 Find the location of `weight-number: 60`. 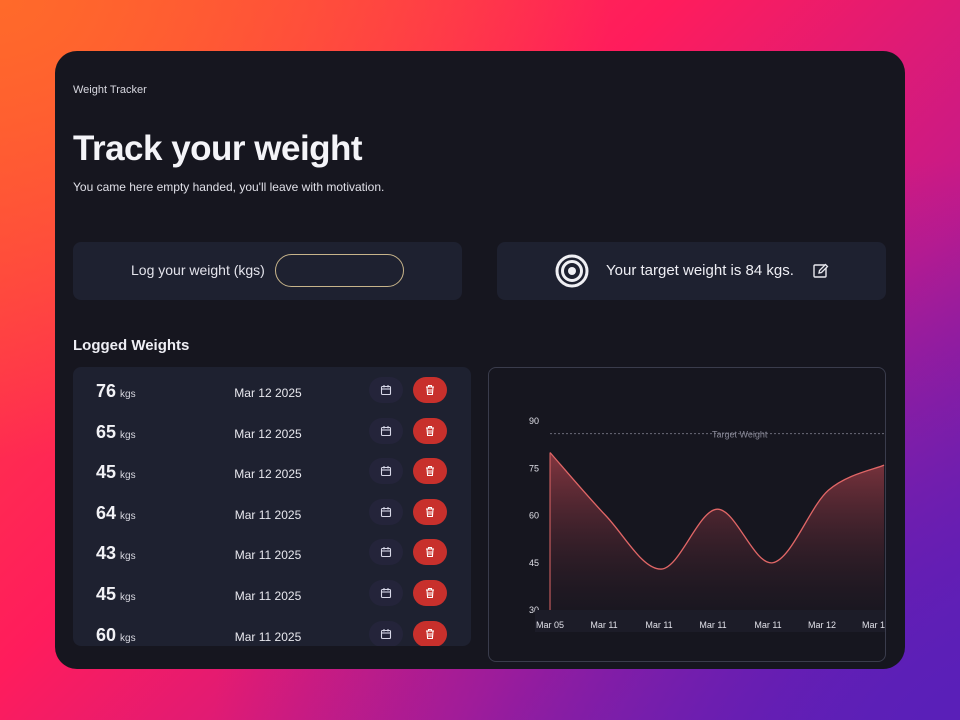

weight-number: 60 is located at coordinates (106, 635).